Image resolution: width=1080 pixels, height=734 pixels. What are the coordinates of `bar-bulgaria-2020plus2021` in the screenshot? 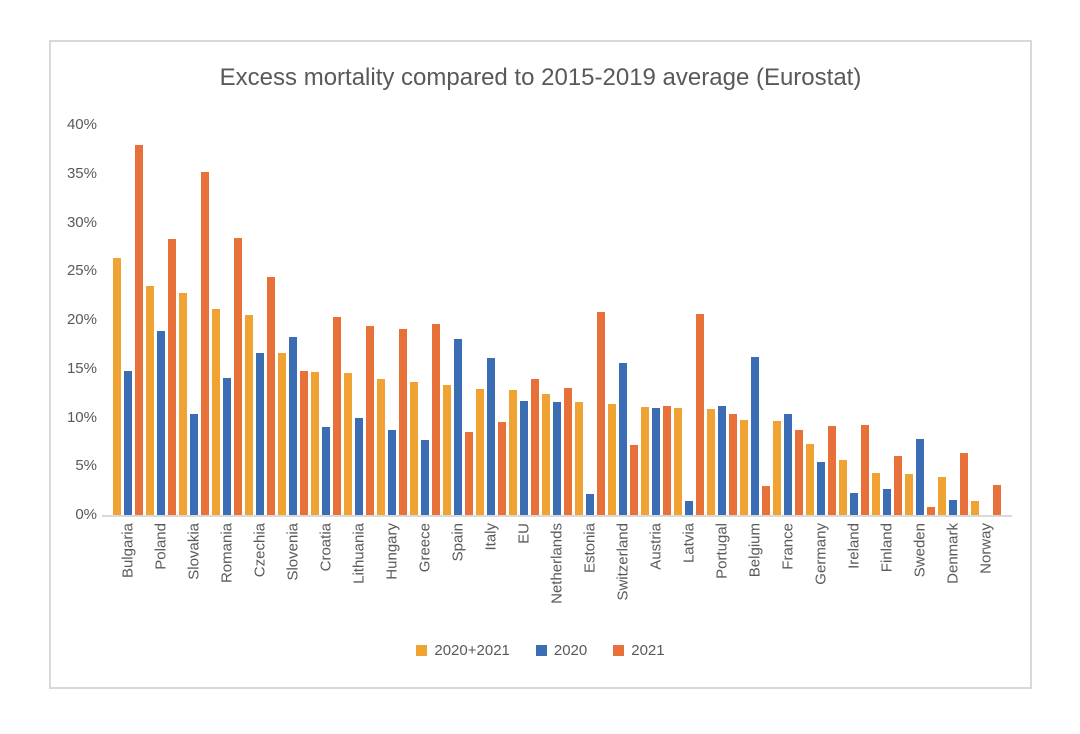 It's located at (117, 386).